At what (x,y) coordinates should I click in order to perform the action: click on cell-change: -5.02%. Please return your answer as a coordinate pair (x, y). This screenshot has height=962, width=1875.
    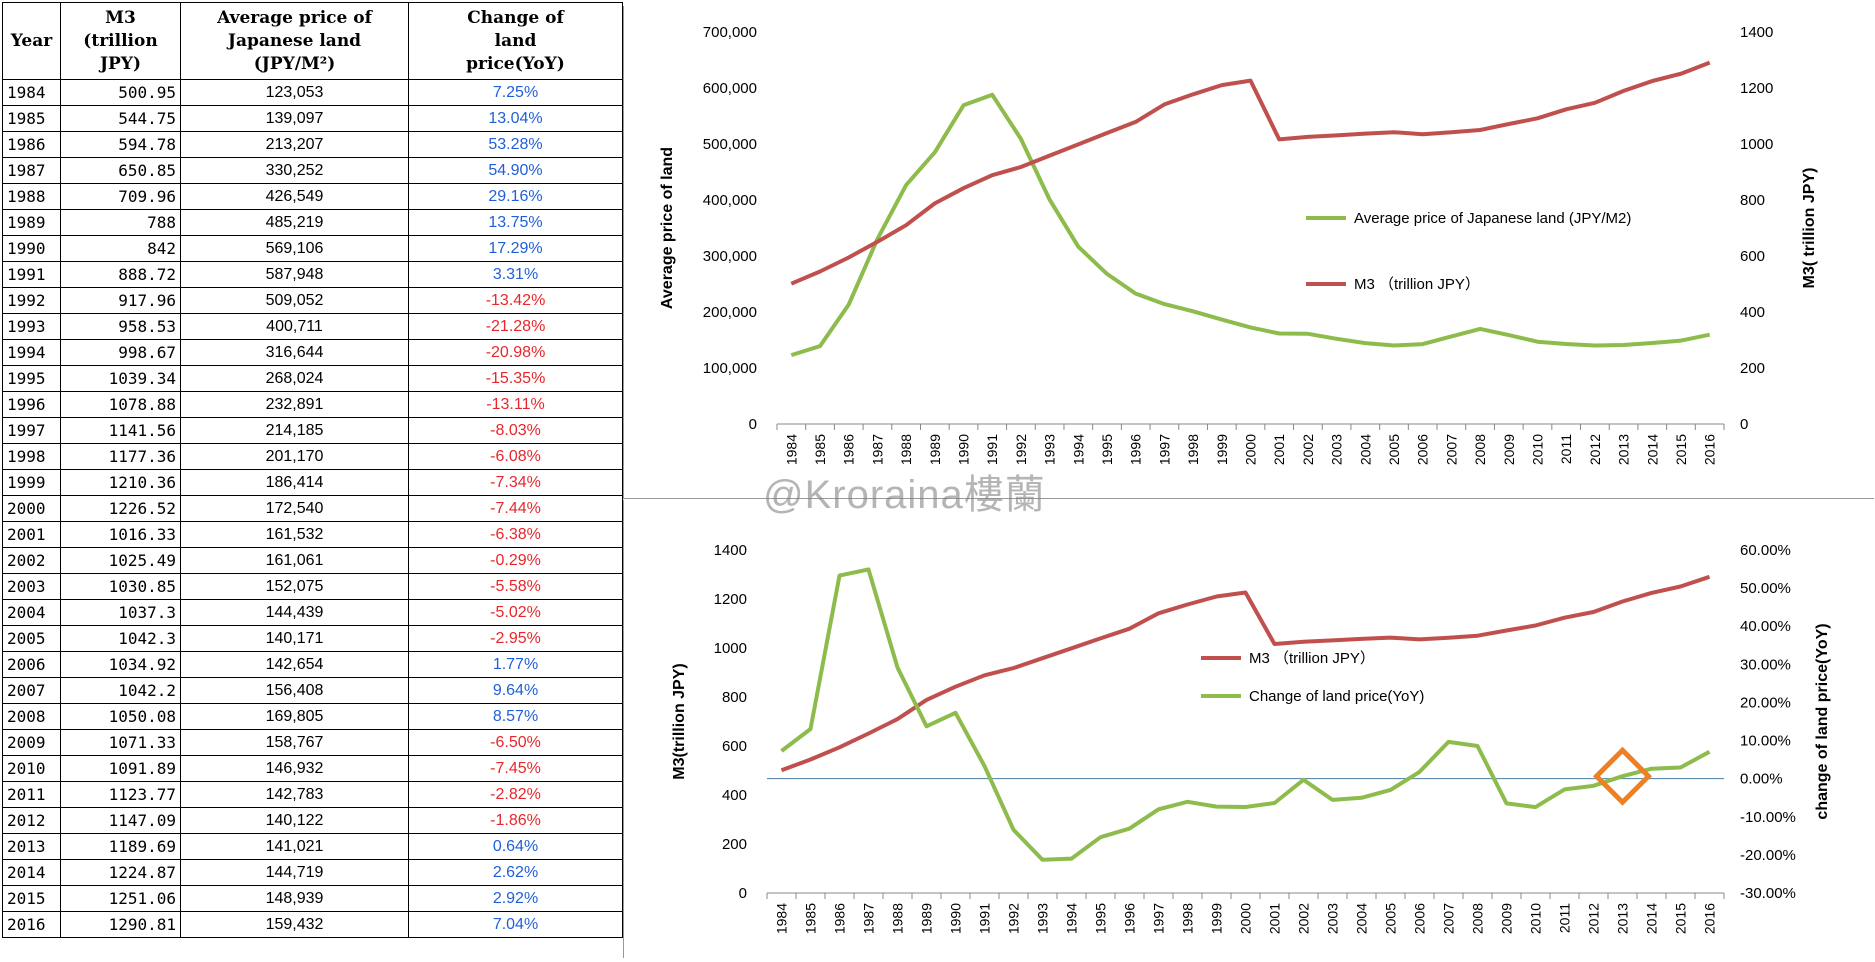
    Looking at the image, I should click on (515, 612).